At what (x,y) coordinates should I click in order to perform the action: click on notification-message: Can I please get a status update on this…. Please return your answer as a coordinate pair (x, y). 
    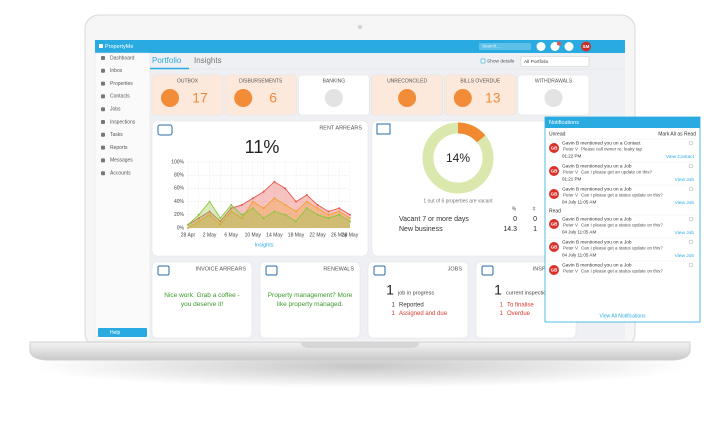
    Looking at the image, I should click on (622, 248).